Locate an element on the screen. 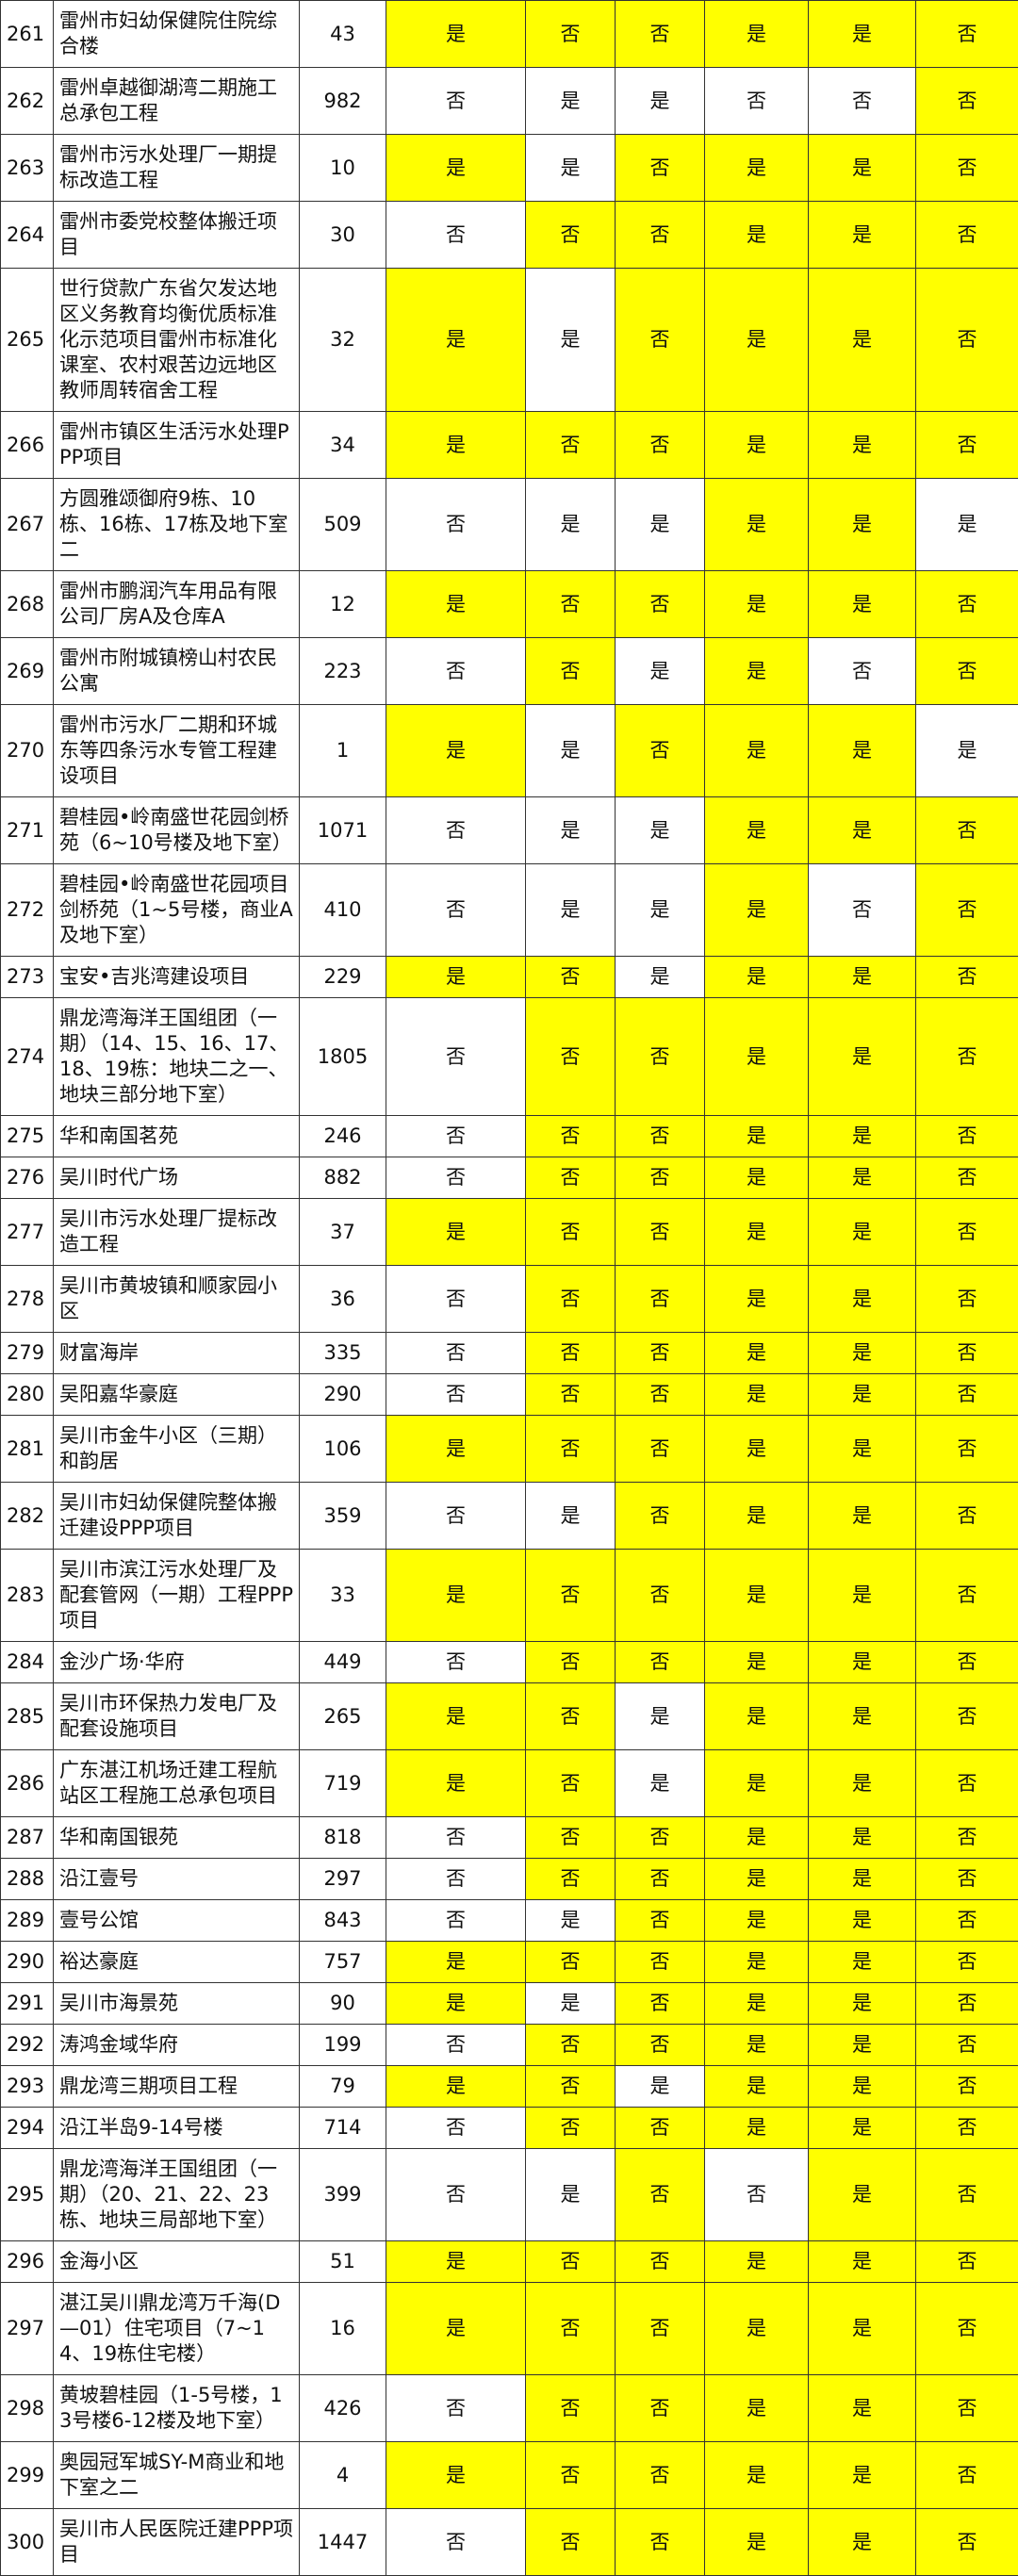  row-number: 277 is located at coordinates (27, 1232).